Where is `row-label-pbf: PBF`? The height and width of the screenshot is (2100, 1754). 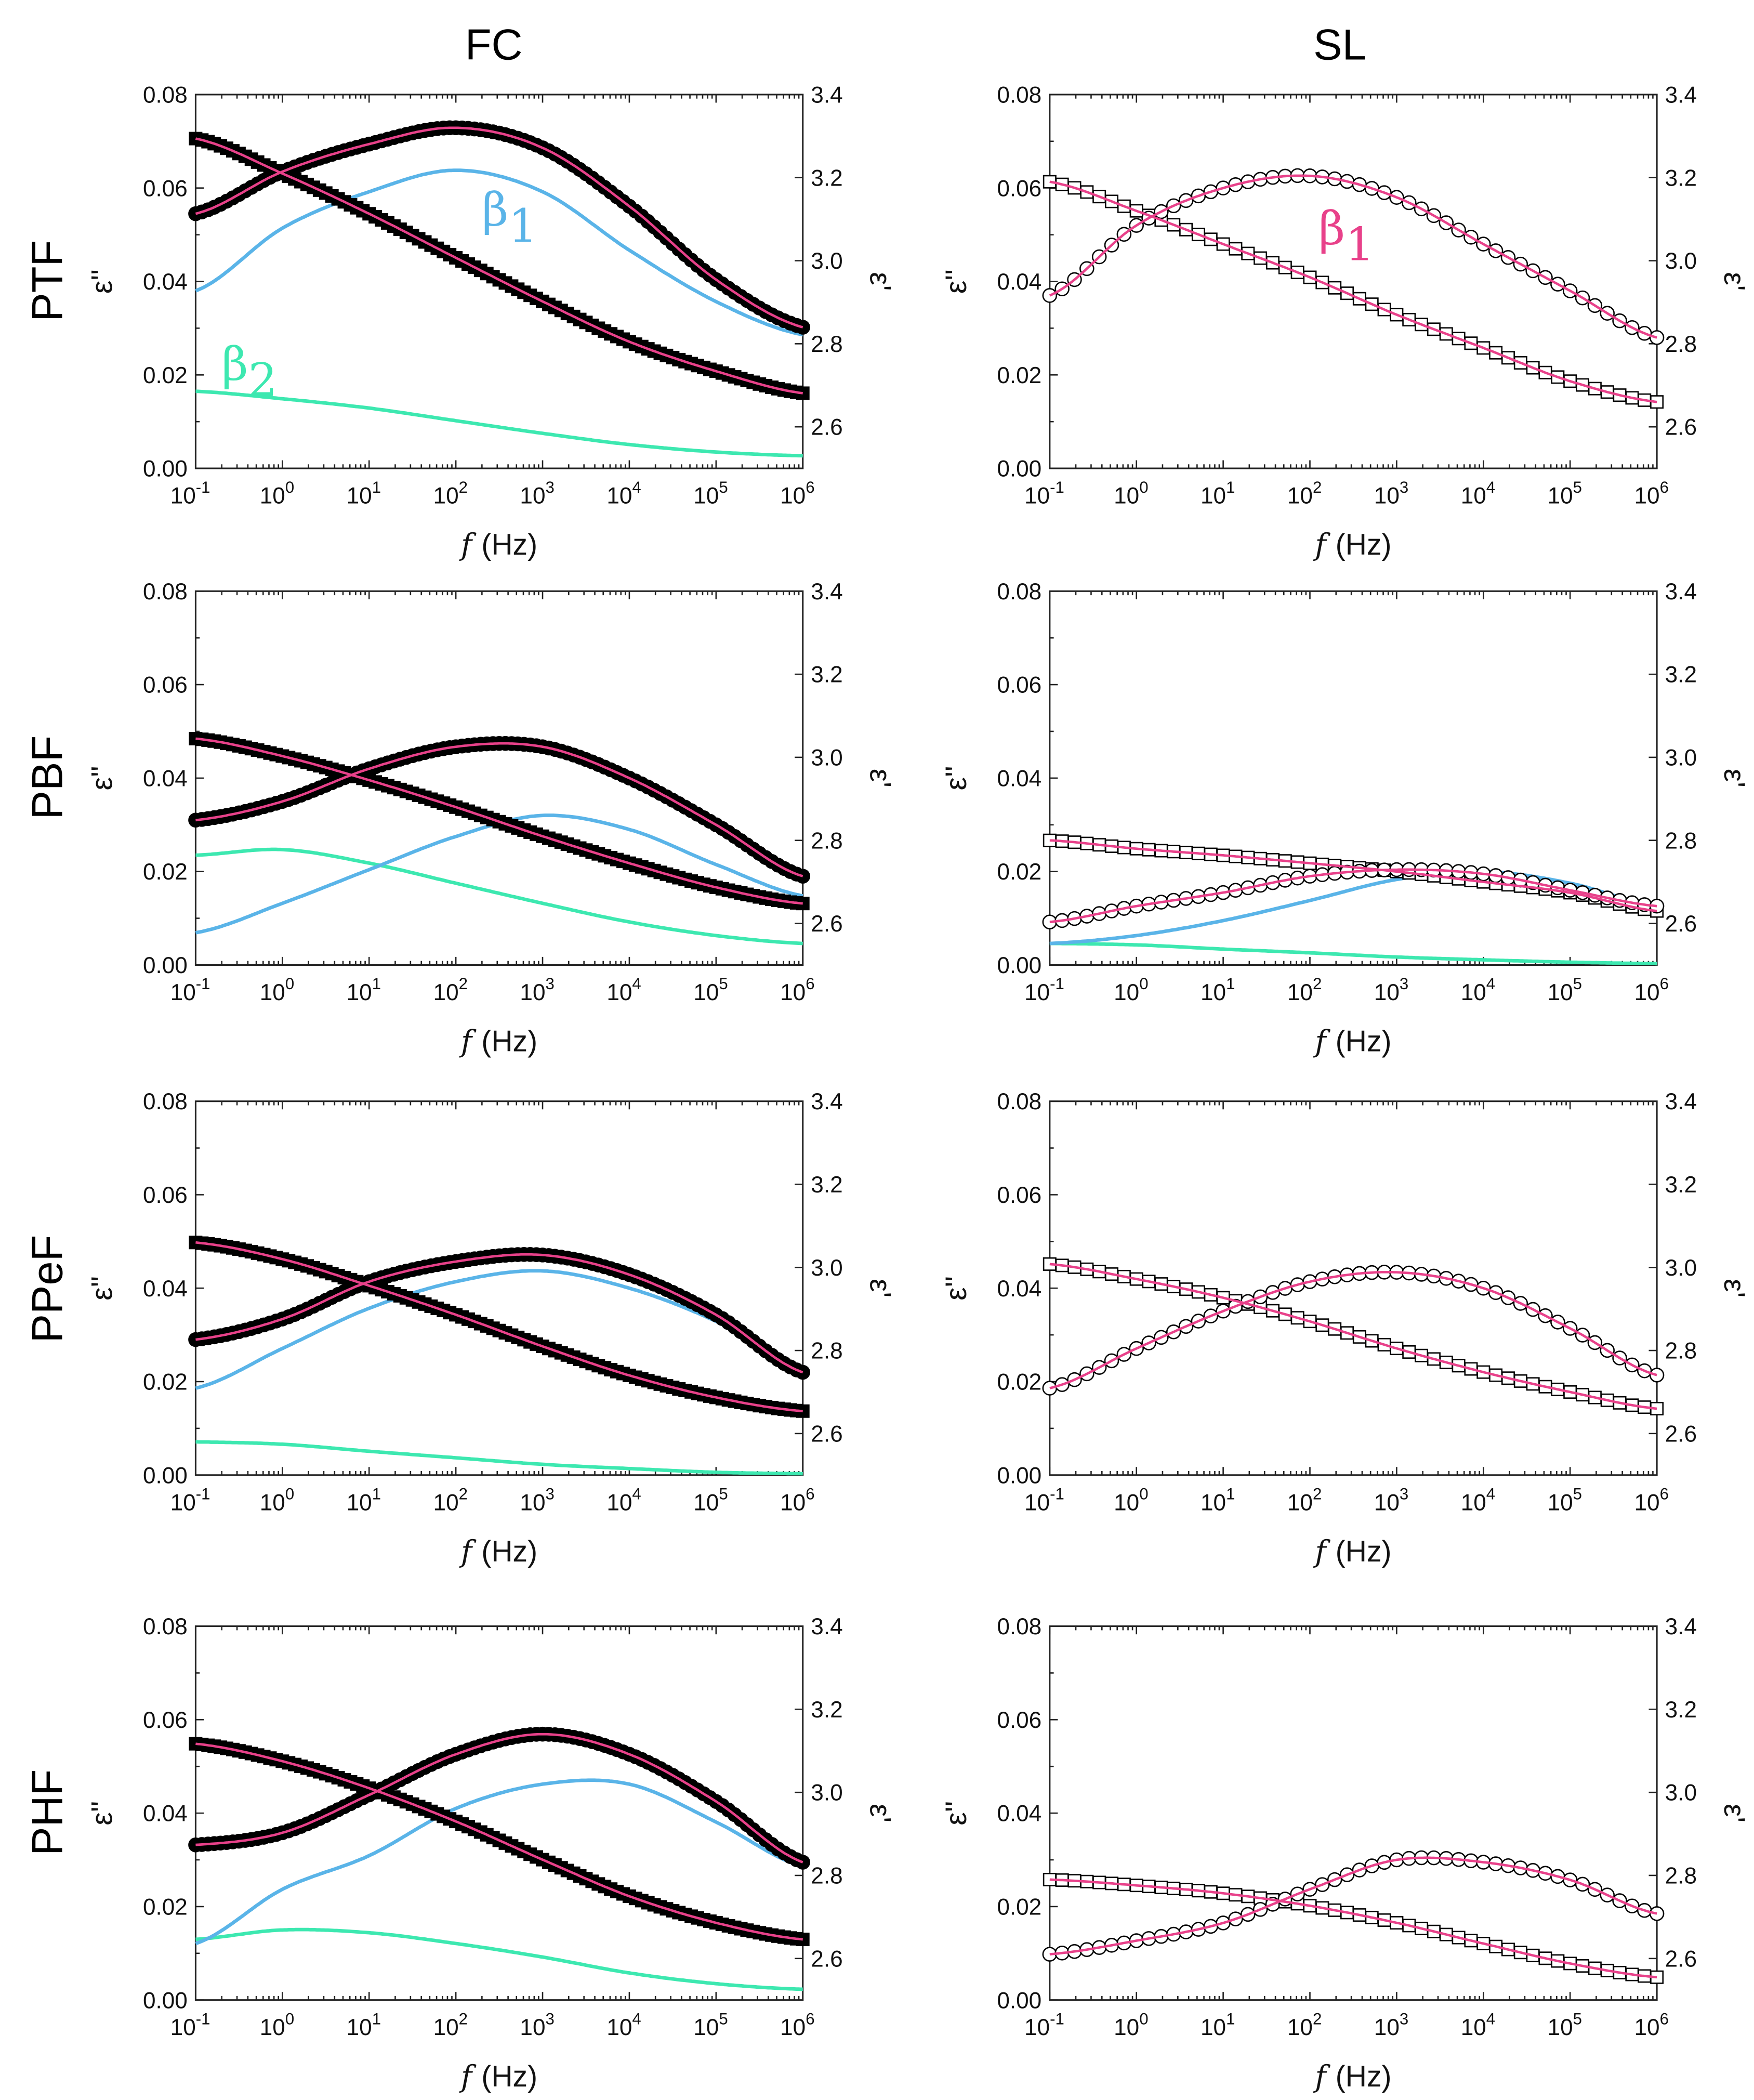 row-label-pbf: PBF is located at coordinates (47, 778).